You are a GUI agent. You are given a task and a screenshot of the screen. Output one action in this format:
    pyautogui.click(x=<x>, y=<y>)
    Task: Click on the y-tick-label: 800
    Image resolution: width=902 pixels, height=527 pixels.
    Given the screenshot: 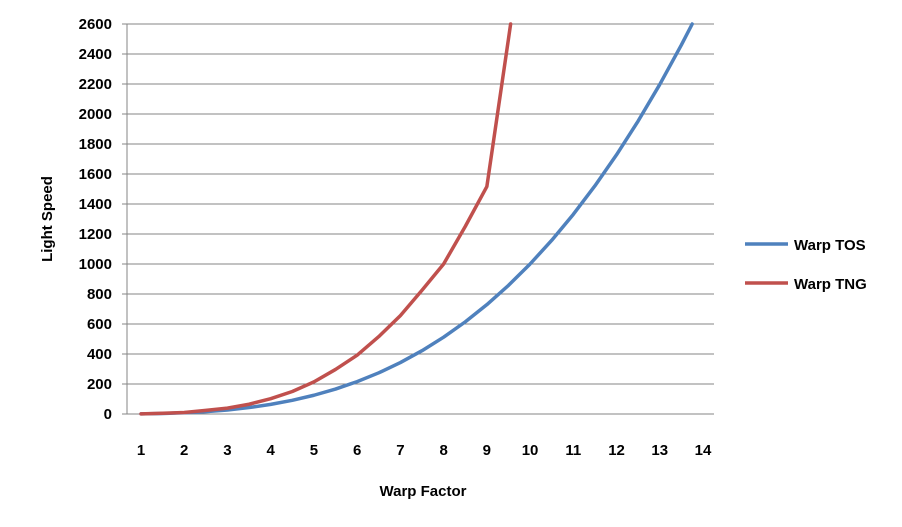 What is the action you would take?
    pyautogui.click(x=99, y=294)
    